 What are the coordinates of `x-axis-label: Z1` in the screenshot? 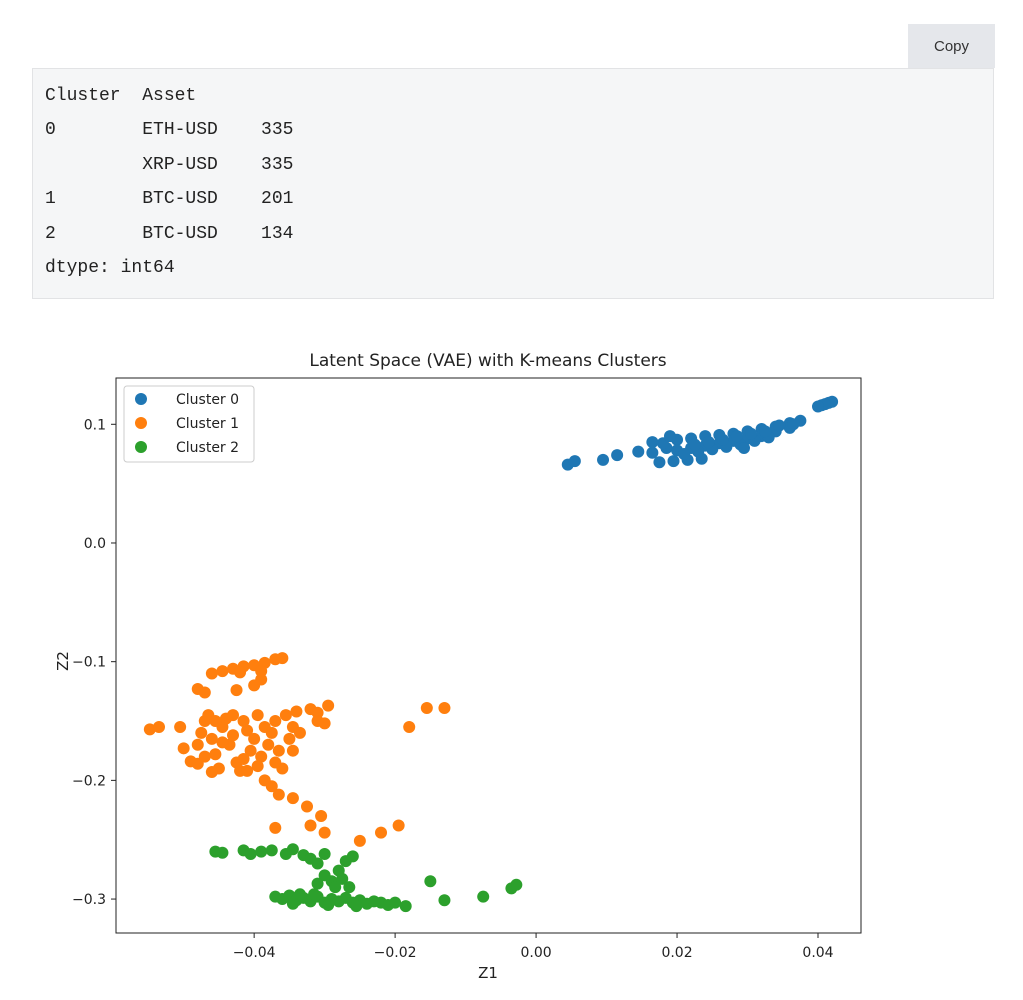 It's located at (488, 973).